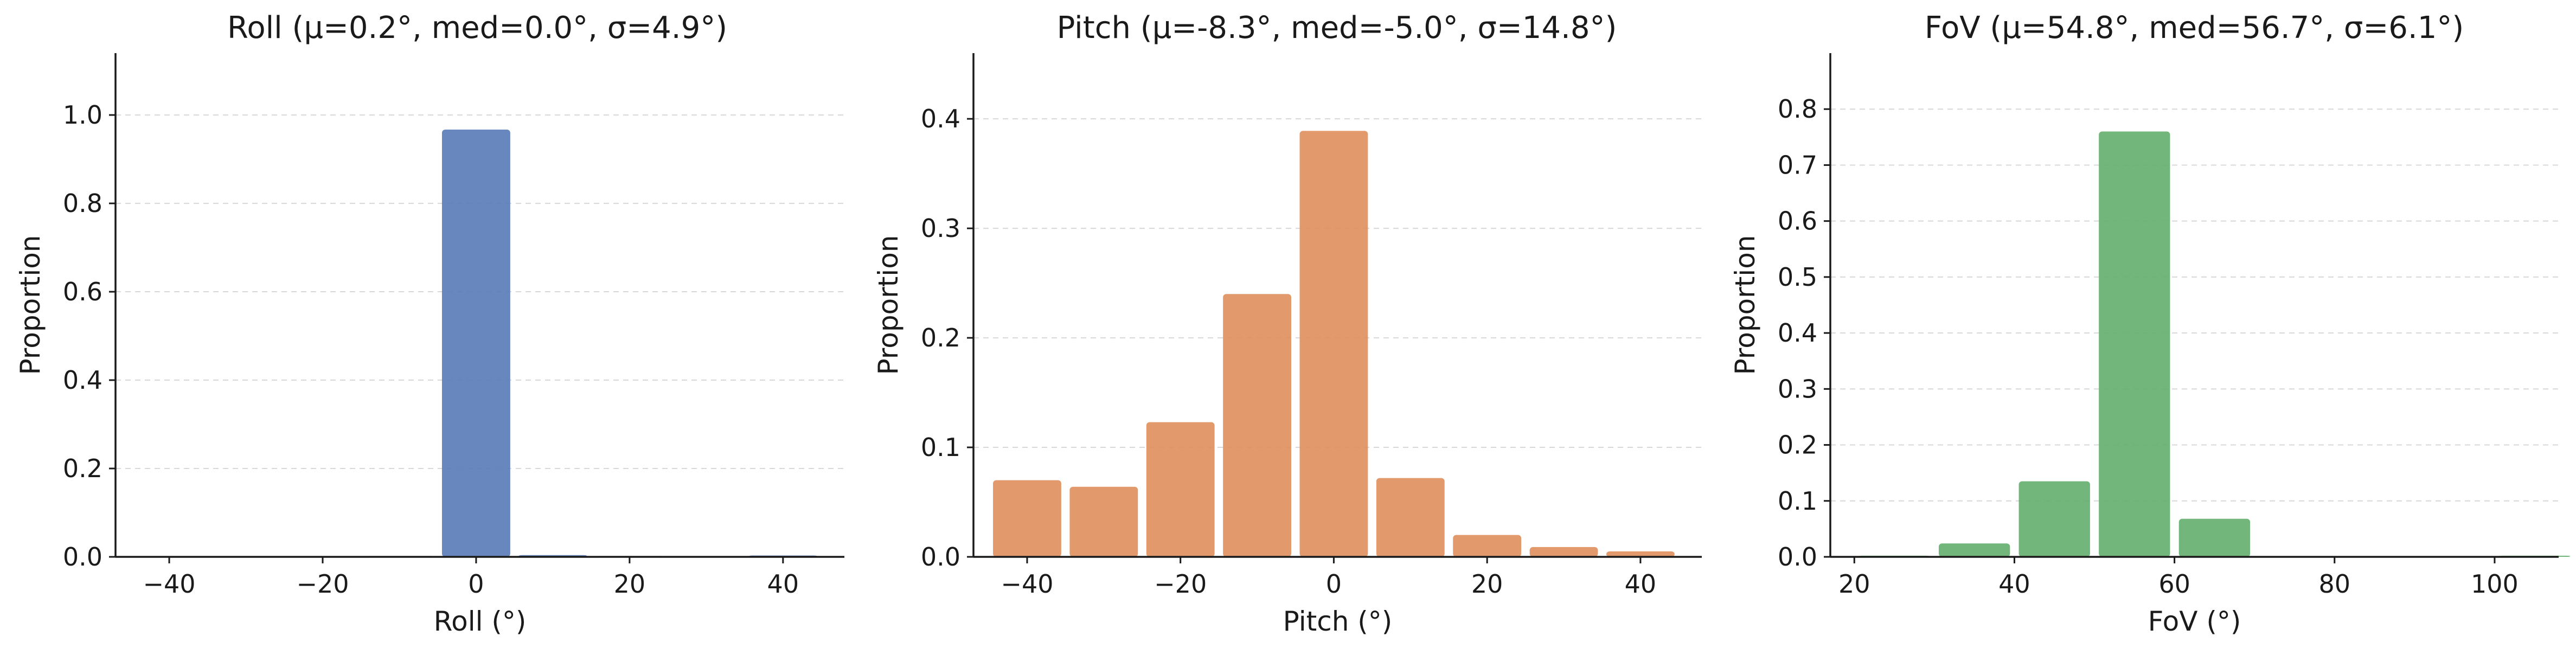  What do you see at coordinates (1798, 501) in the screenshot?
I see `fov-y-tick-label: 0.1` at bounding box center [1798, 501].